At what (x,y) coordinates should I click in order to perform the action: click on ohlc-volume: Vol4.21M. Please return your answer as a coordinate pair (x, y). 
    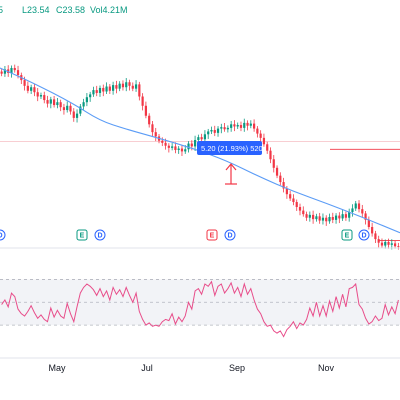
    Looking at the image, I should click on (109, 10).